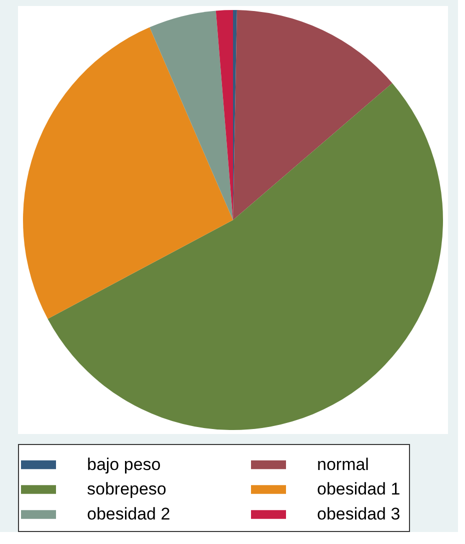 The image size is (465, 544). What do you see at coordinates (358, 489) in the screenshot?
I see `legend-label: obesidad 1` at bounding box center [358, 489].